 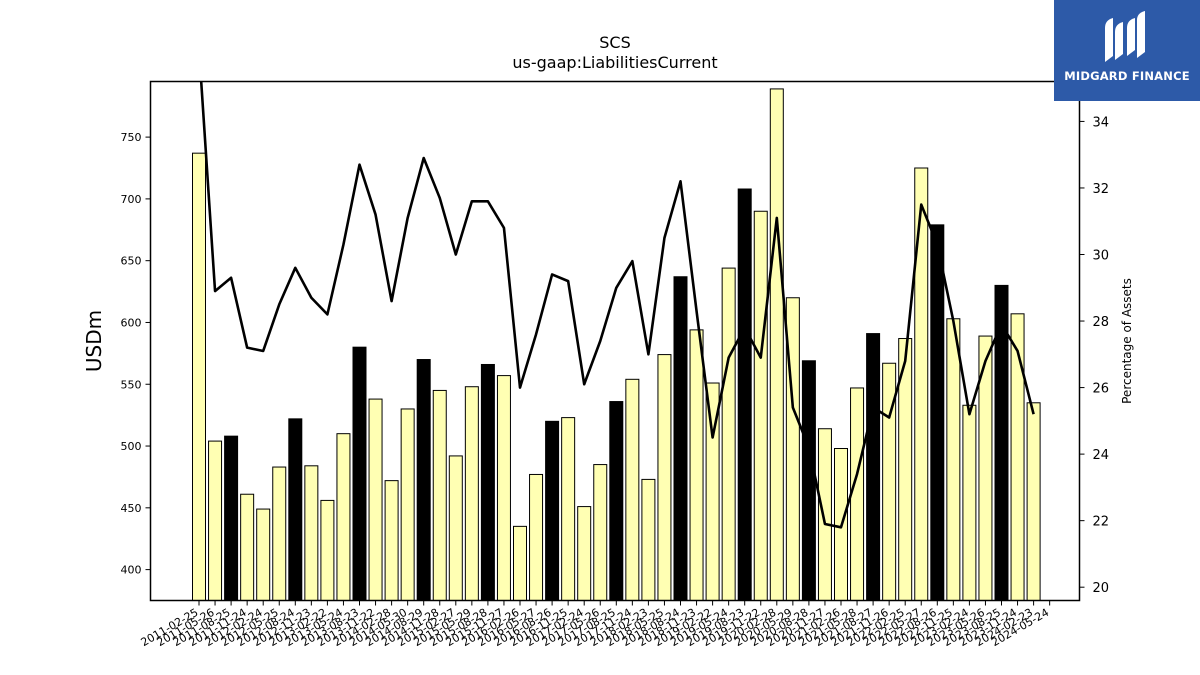 I want to click on y-tick-label: 400, so click(x=131, y=570).